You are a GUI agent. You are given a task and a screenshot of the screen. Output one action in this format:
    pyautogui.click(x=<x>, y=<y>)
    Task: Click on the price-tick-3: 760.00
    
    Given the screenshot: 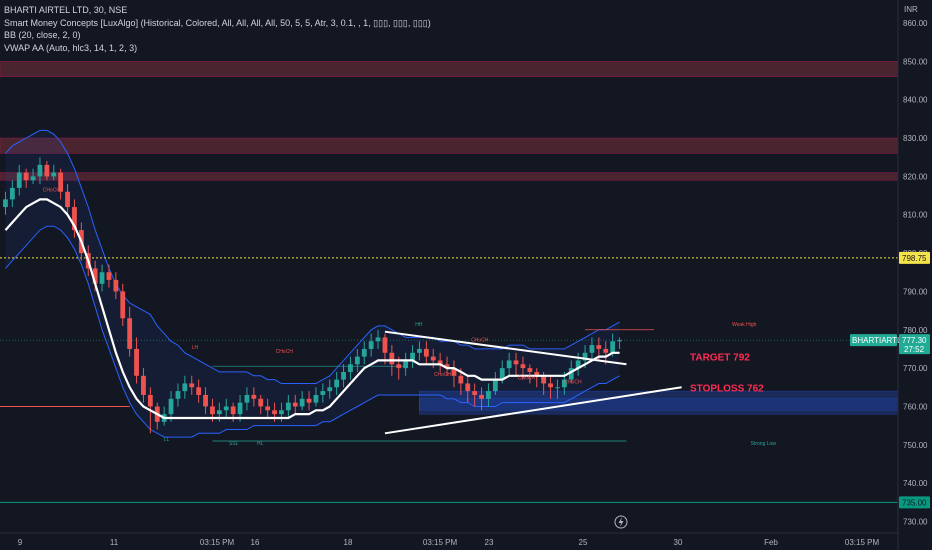 What is the action you would take?
    pyautogui.click(x=915, y=406)
    